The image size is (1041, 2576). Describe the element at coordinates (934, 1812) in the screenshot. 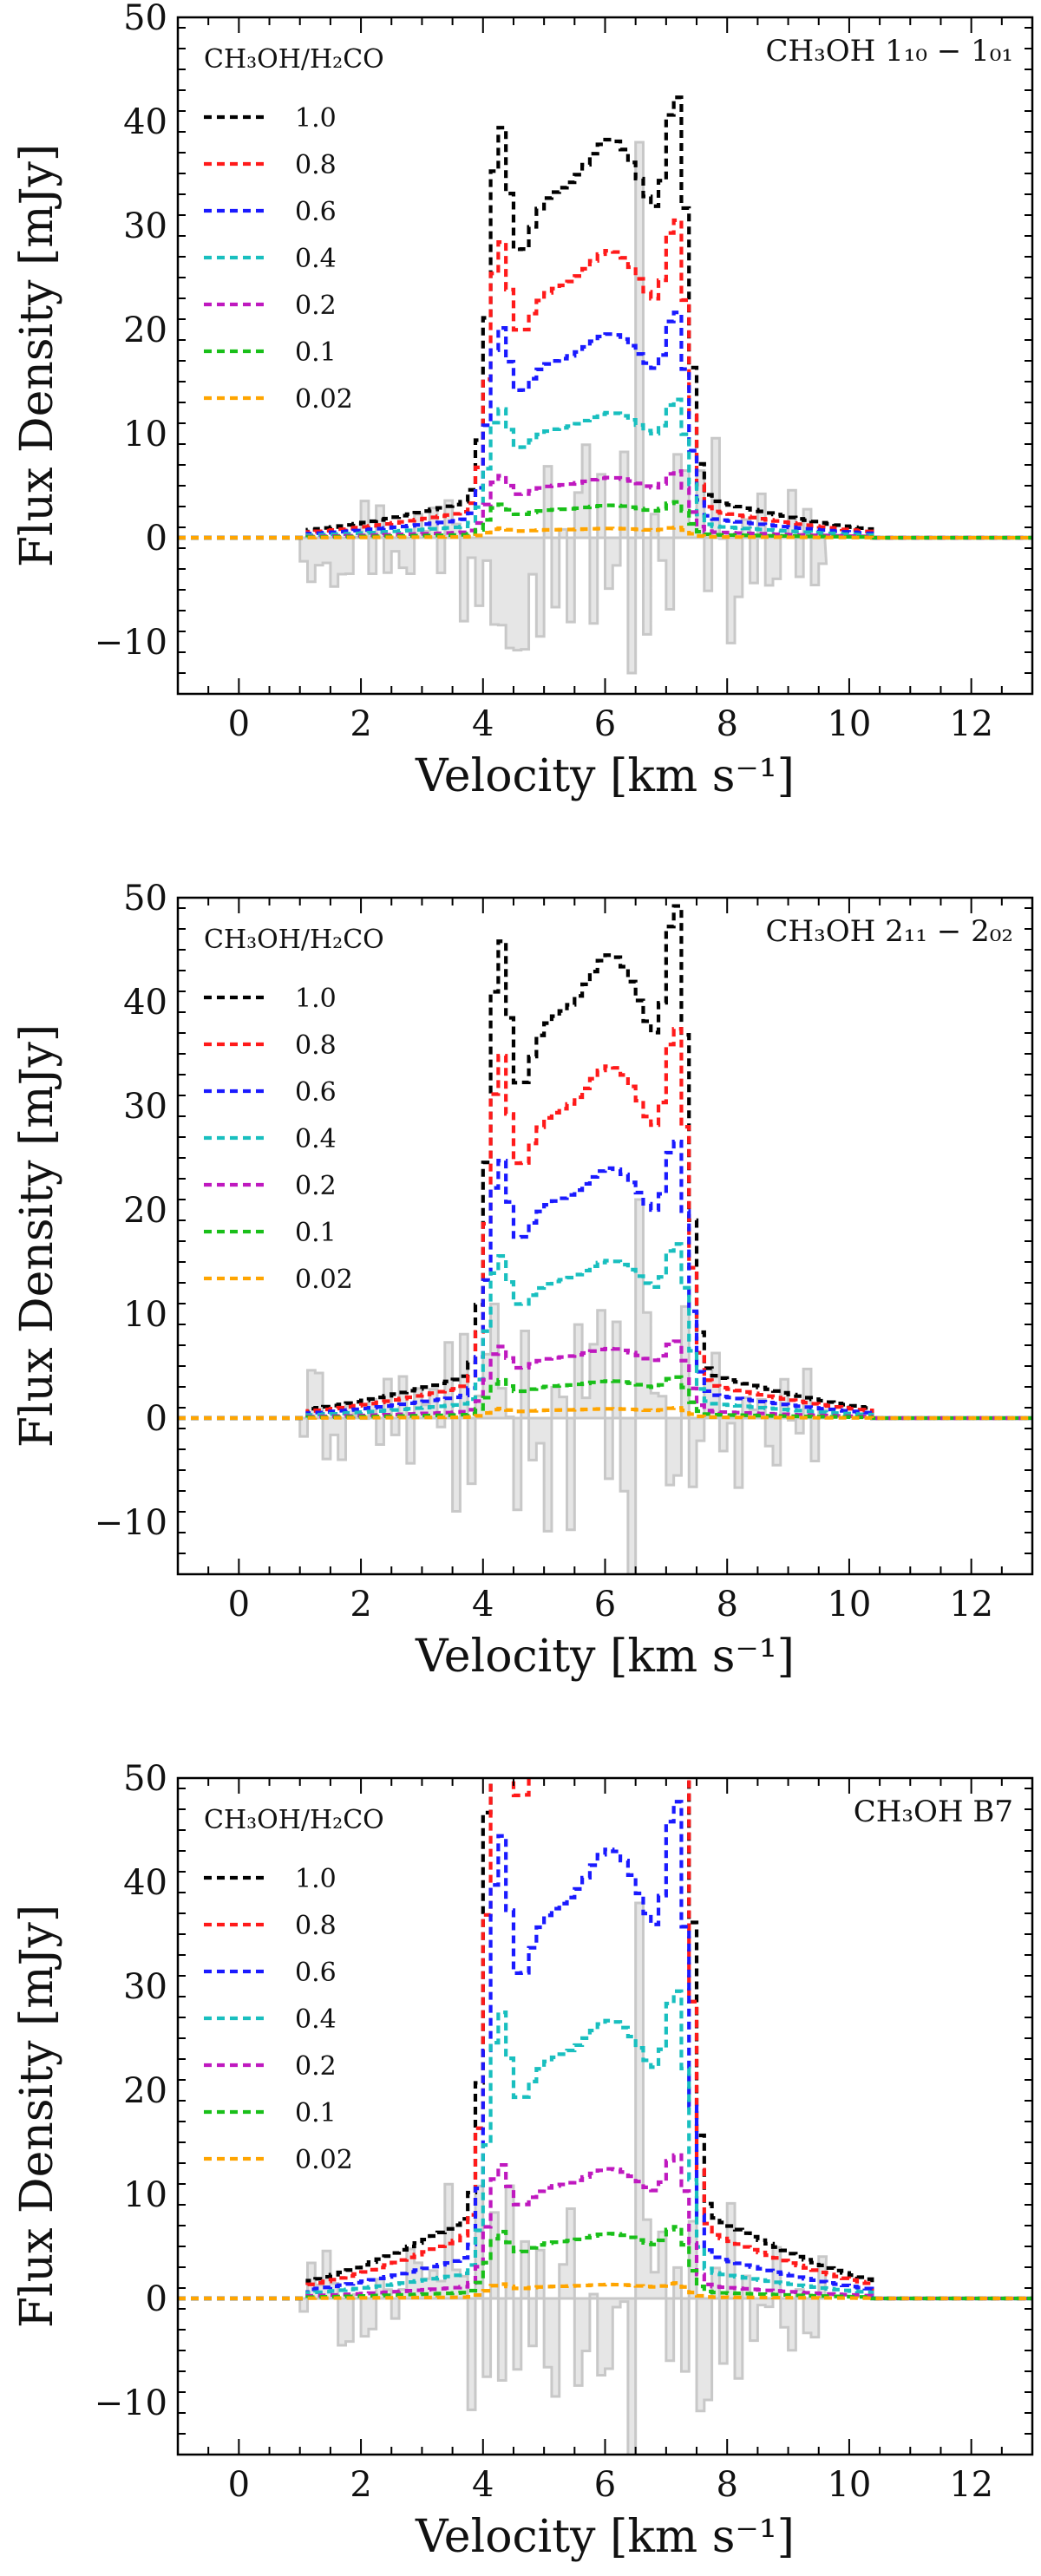

I see `transition-label: CH₃OH B7` at that location.